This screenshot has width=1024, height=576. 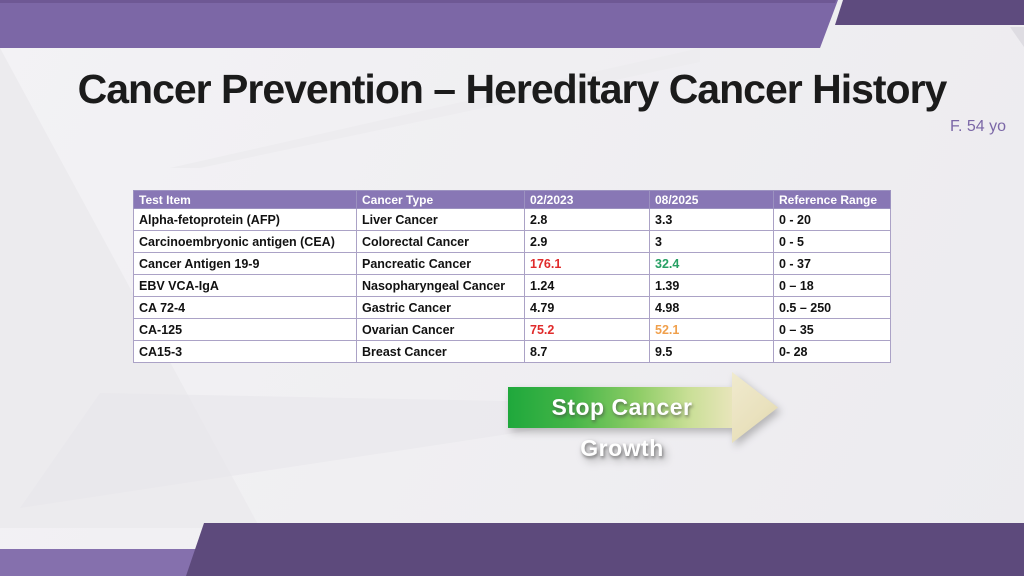 What do you see at coordinates (587, 241) in the screenshot?
I see `cell-value-2023: 2.9` at bounding box center [587, 241].